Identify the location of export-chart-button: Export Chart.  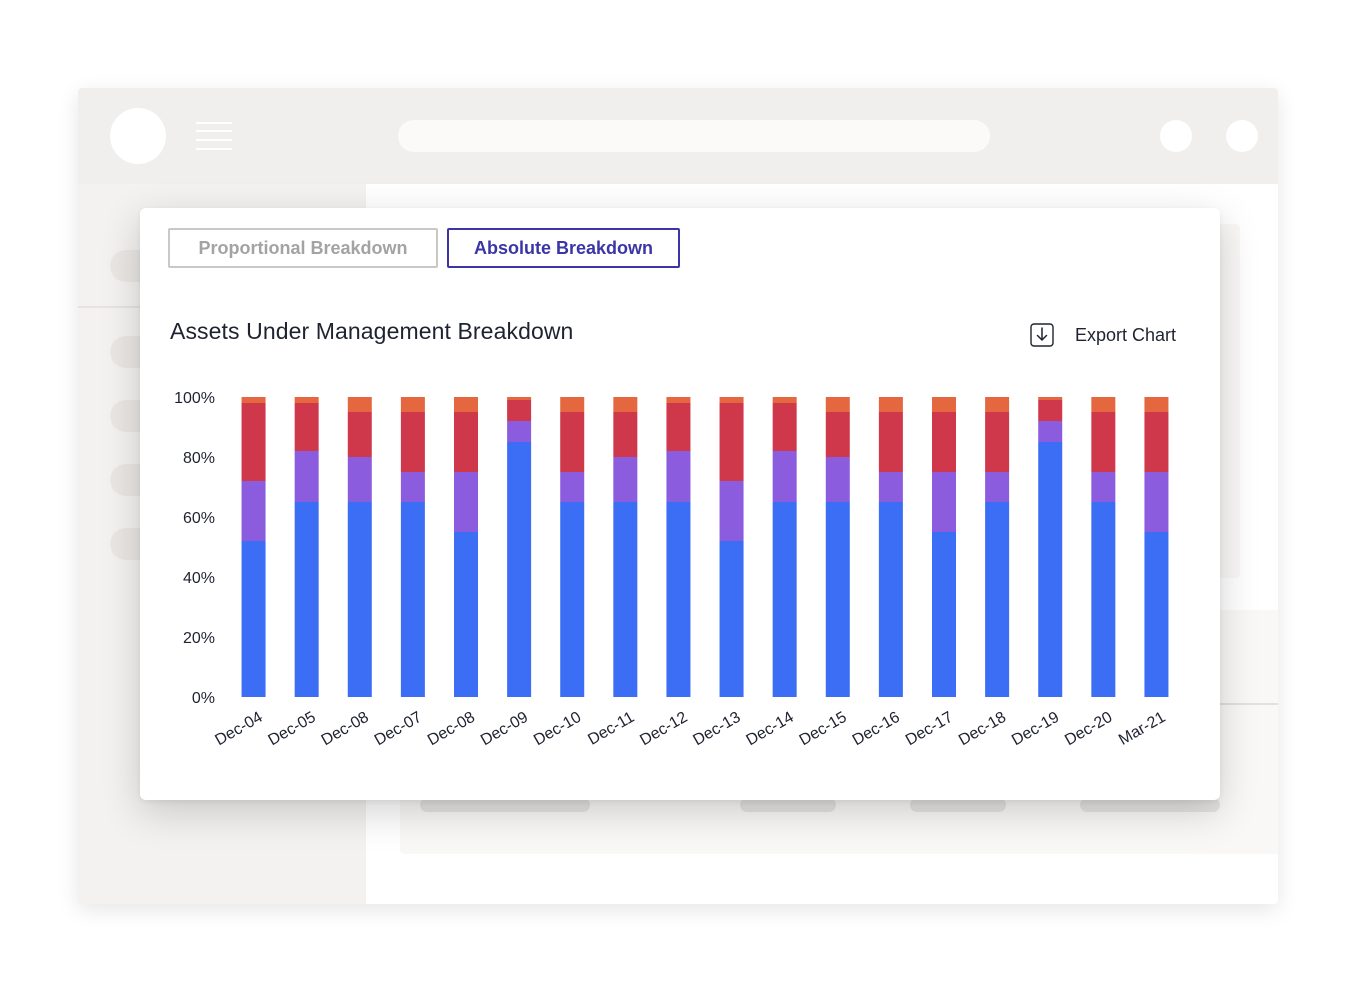
(1103, 335).